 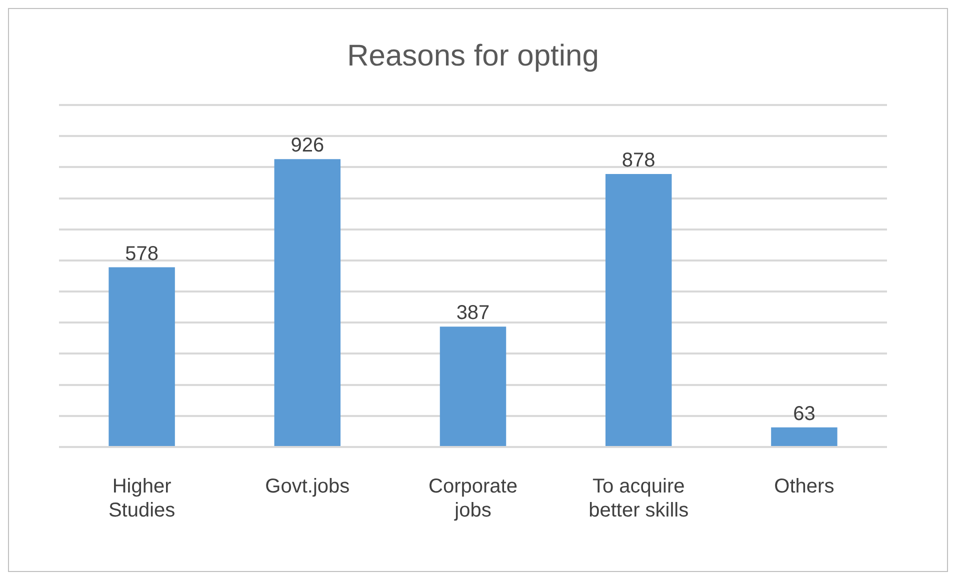 What do you see at coordinates (638, 499) in the screenshot?
I see `x-tick-label: To acquire better skills` at bounding box center [638, 499].